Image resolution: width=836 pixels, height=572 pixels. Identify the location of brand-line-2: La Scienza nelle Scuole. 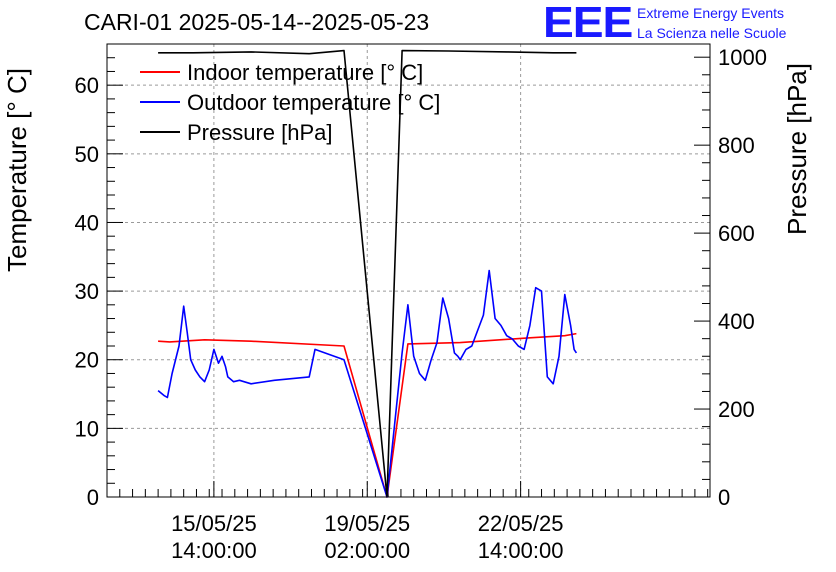
(712, 33).